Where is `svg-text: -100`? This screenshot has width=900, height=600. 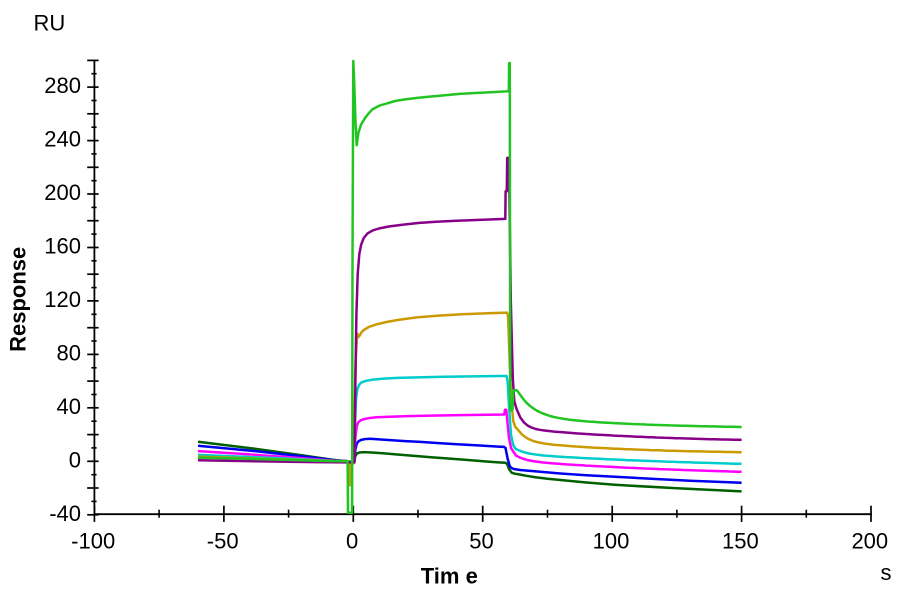 svg-text: -100 is located at coordinates (93, 541).